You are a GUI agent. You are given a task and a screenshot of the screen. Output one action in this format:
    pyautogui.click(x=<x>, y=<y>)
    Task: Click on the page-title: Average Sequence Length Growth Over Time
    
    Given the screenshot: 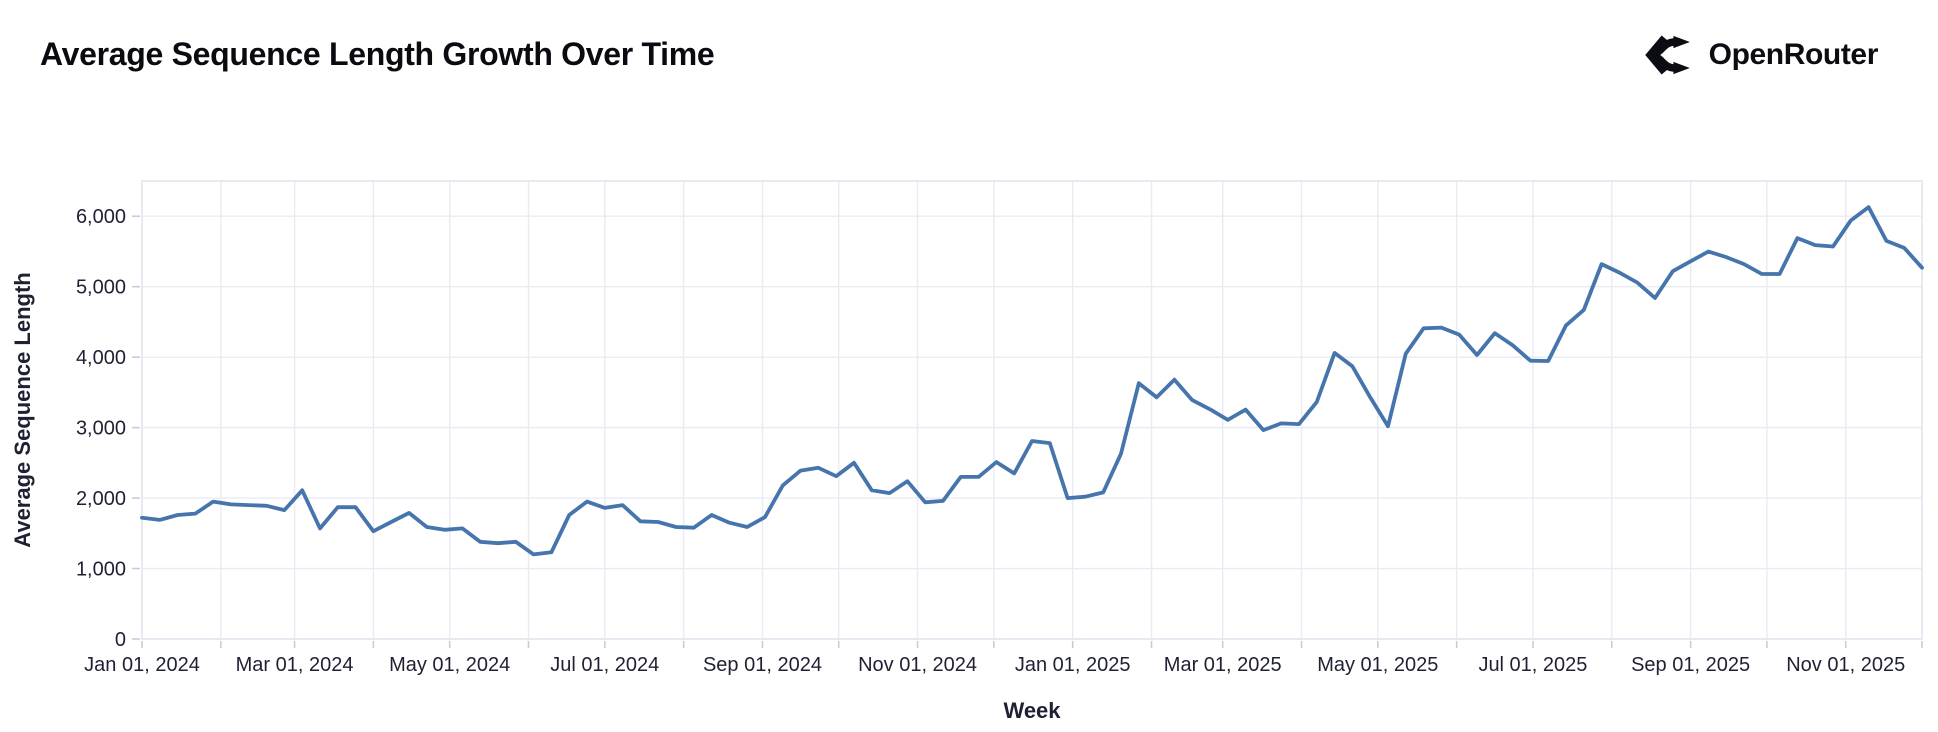 What is the action you would take?
    pyautogui.click(x=377, y=54)
    